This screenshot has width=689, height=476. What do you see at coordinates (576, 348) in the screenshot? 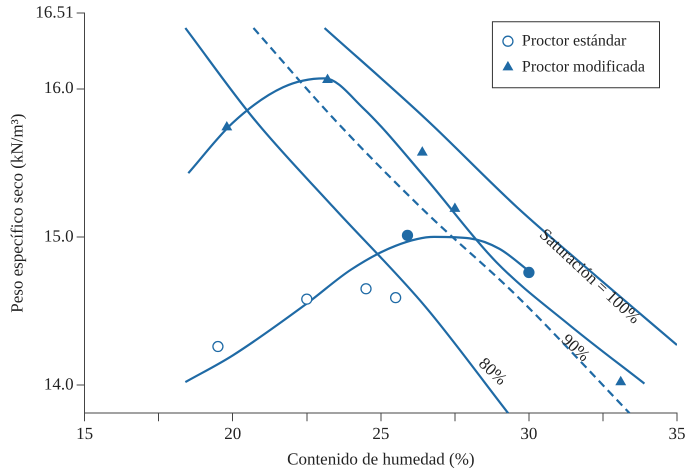
I see `annotation: 90%` at bounding box center [576, 348].